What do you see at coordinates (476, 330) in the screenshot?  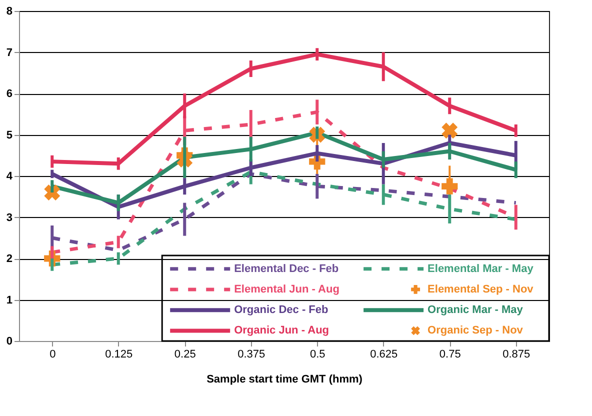 I see `legend-label: Organic Sep - Nov` at bounding box center [476, 330].